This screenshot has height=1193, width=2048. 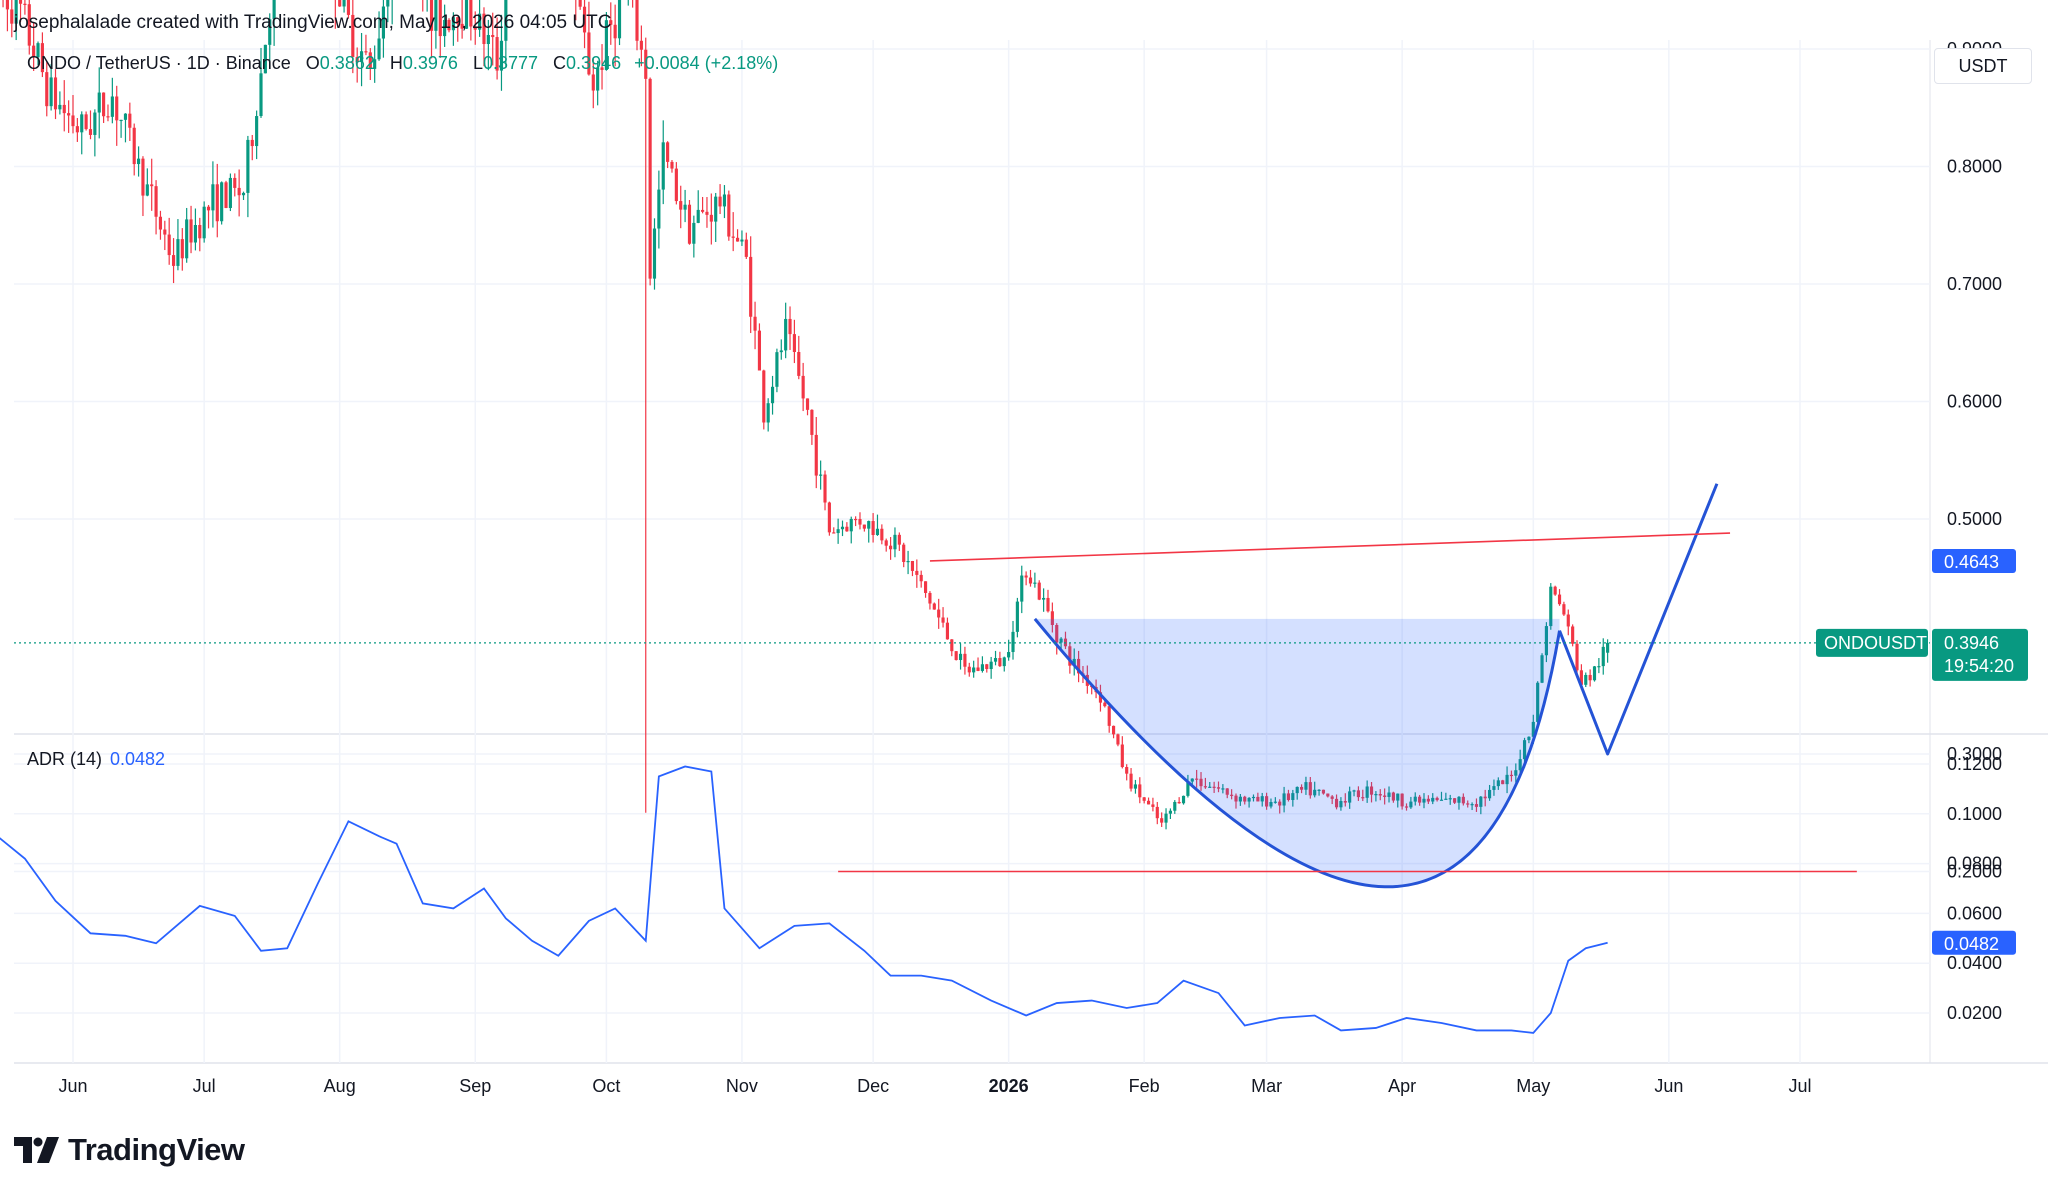 I want to click on x-tick-label: Feb, so click(x=1144, y=1086).